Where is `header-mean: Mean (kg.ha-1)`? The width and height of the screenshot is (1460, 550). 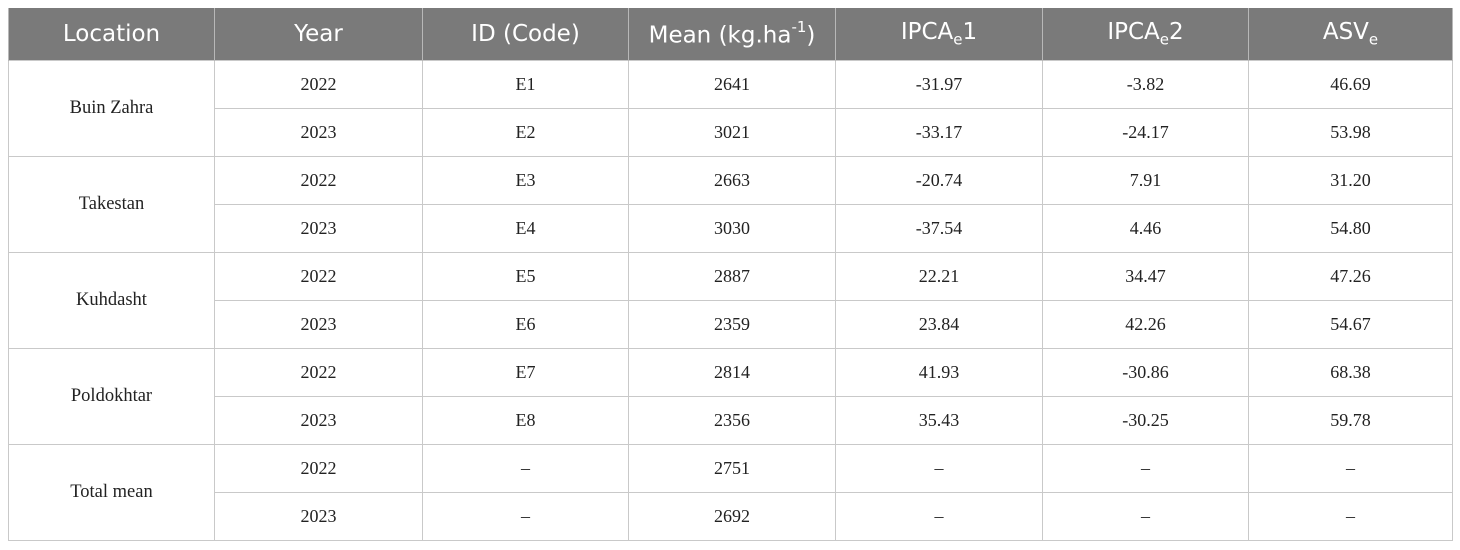
header-mean: Mean (kg.ha-1) is located at coordinates (732, 34).